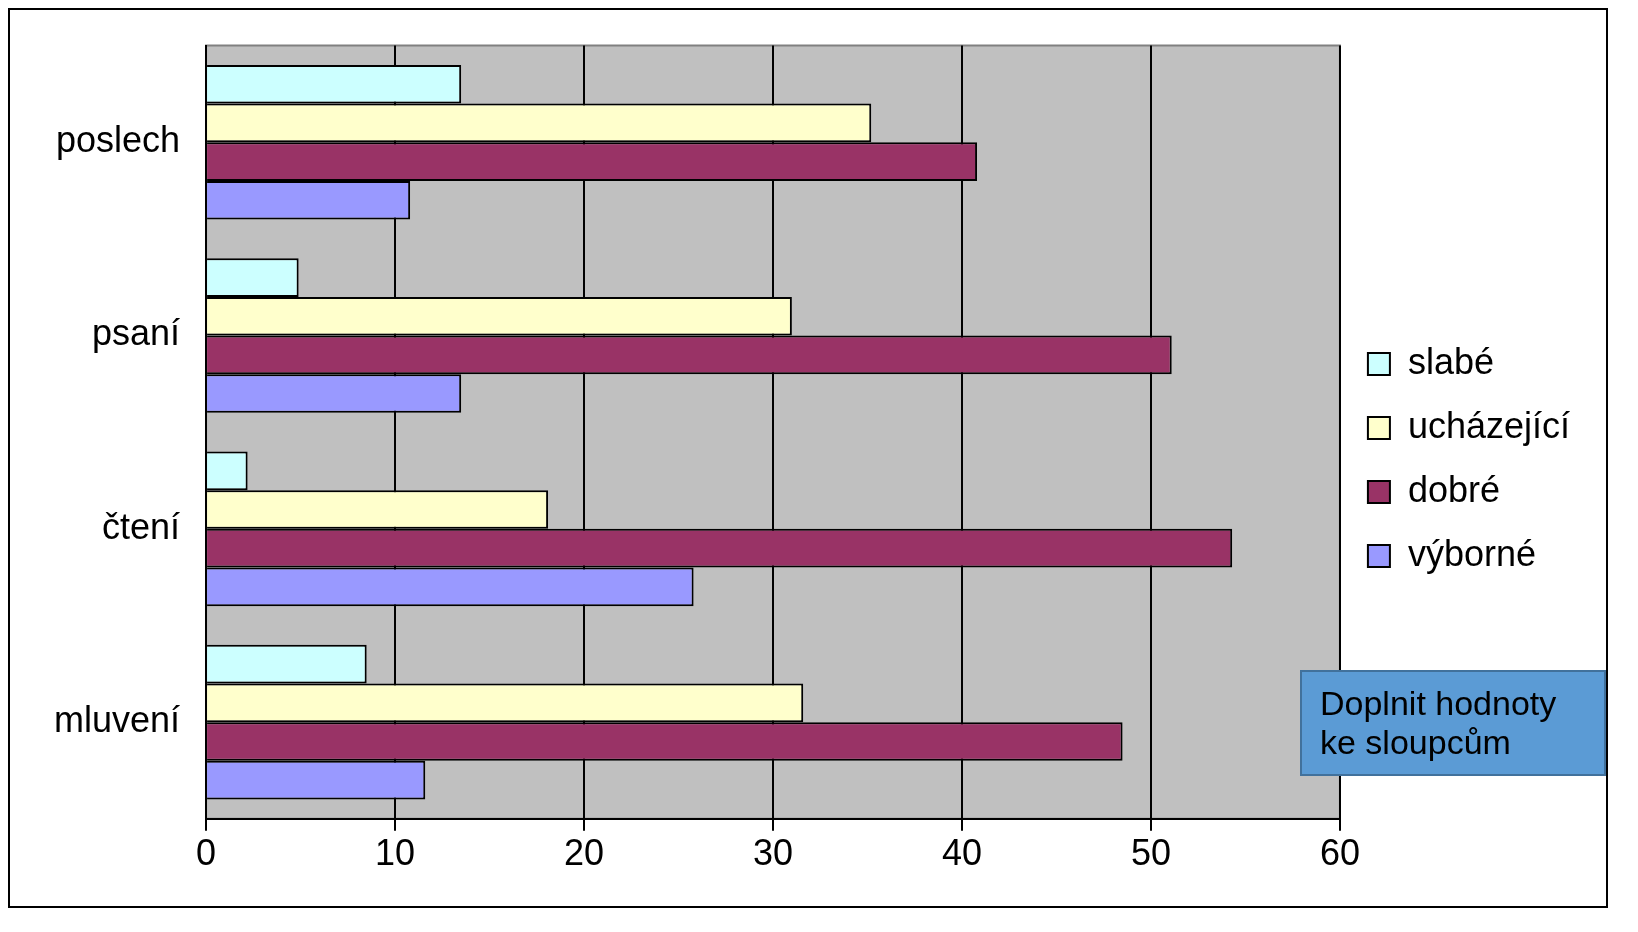 This screenshot has width=1638, height=932. I want to click on x-tick-label: 20, so click(584, 853).